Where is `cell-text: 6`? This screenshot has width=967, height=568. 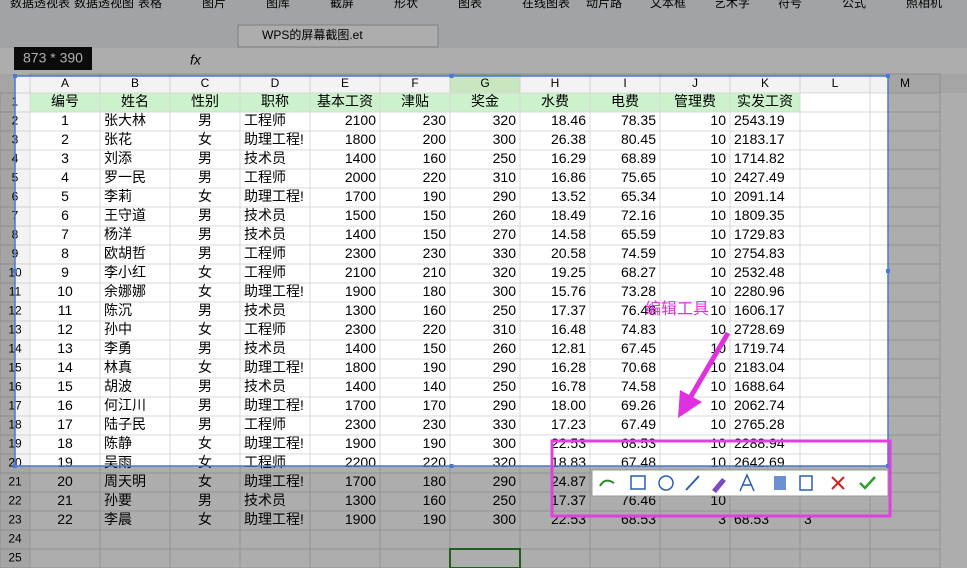
cell-text: 6 is located at coordinates (65, 215).